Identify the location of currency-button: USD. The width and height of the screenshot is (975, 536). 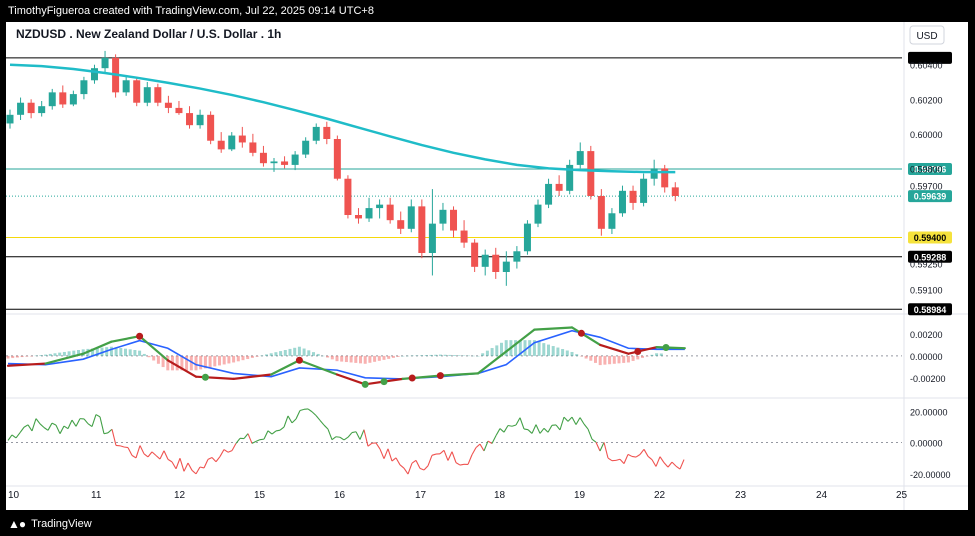
(927, 35).